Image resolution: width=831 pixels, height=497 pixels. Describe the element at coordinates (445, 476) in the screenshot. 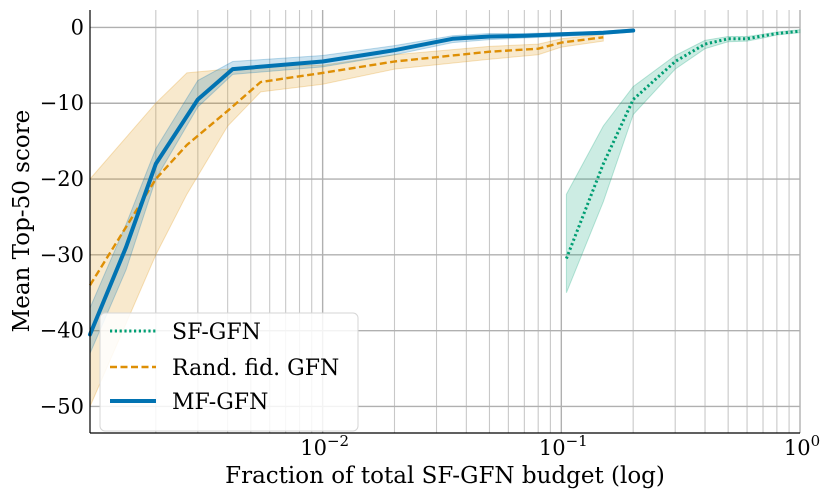

I see `x-axis-label: Fraction of total SF-GFN budget (log)` at that location.